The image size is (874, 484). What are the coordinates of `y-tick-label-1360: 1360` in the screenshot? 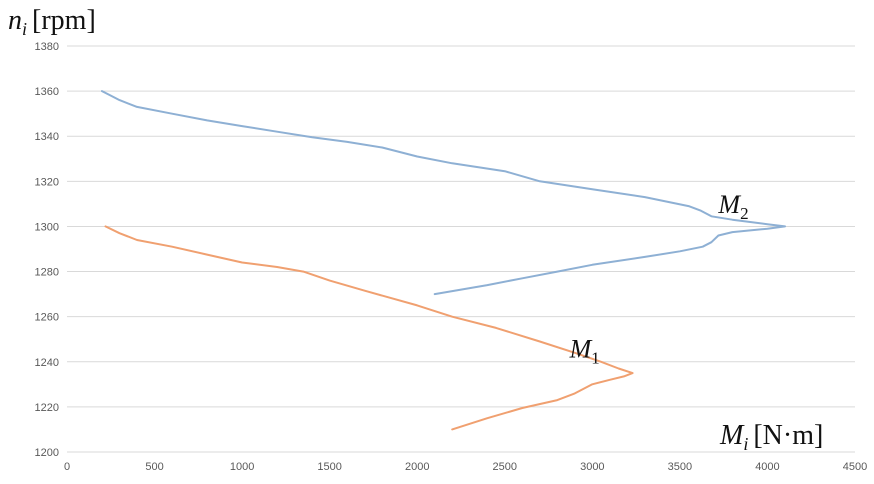 It's located at (47, 92).